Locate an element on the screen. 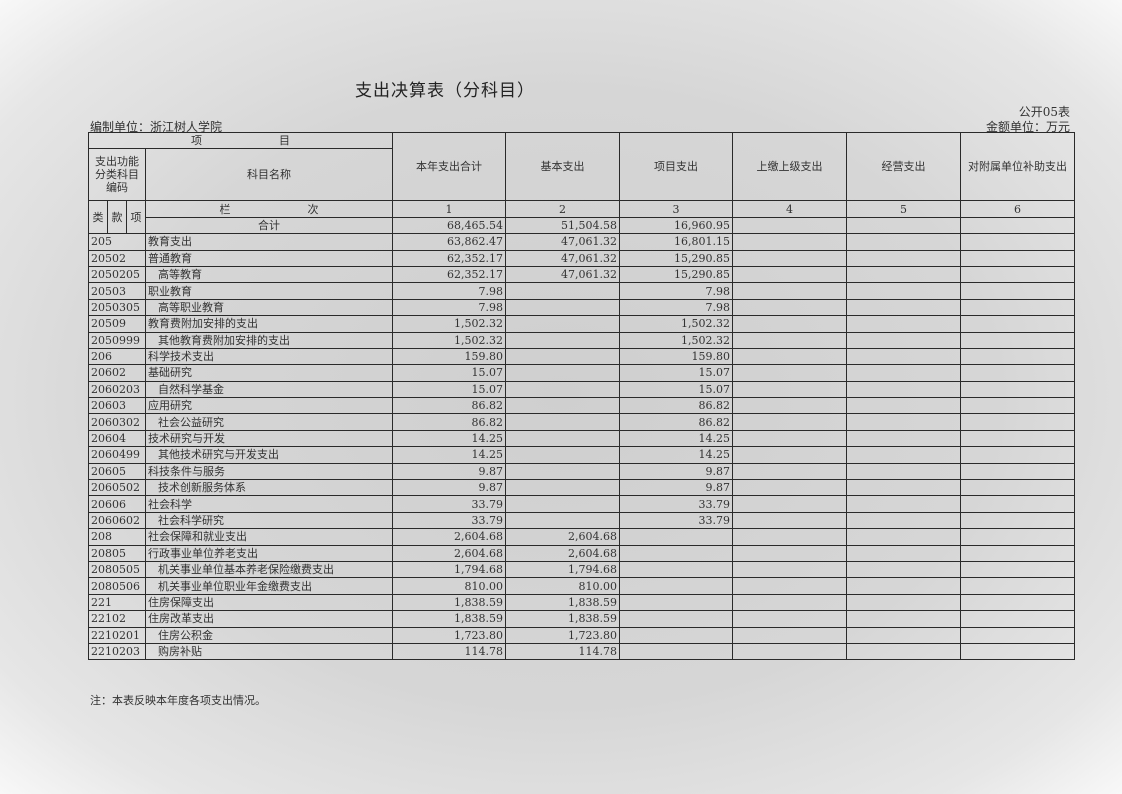 The width and height of the screenshot is (1122, 794). table-row: 20603 应用研究 86.82 86.82 is located at coordinates (581, 406).